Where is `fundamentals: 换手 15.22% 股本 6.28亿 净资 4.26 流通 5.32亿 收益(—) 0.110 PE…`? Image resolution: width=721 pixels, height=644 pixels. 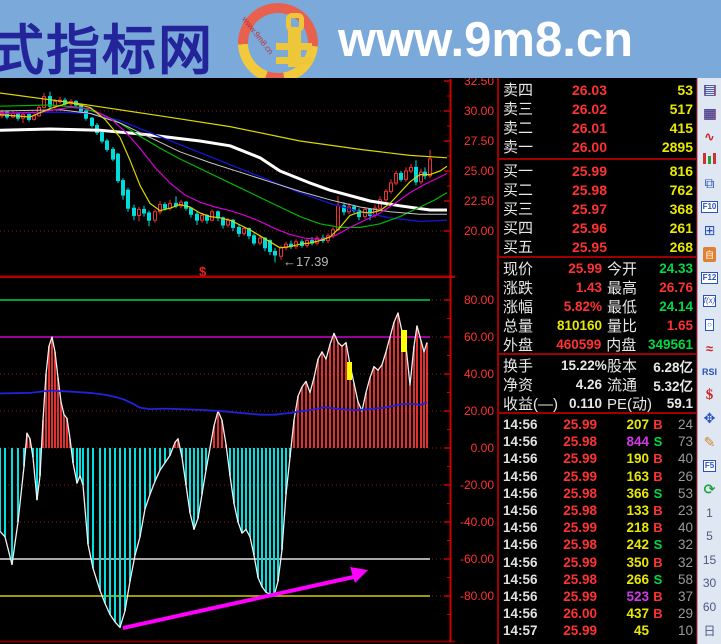 fundamentals: 换手 15.22% 股本 6.28亿 净资 4.26 流通 5.32亿 收益(—) 0.110 PE… is located at coordinates (597, 383).